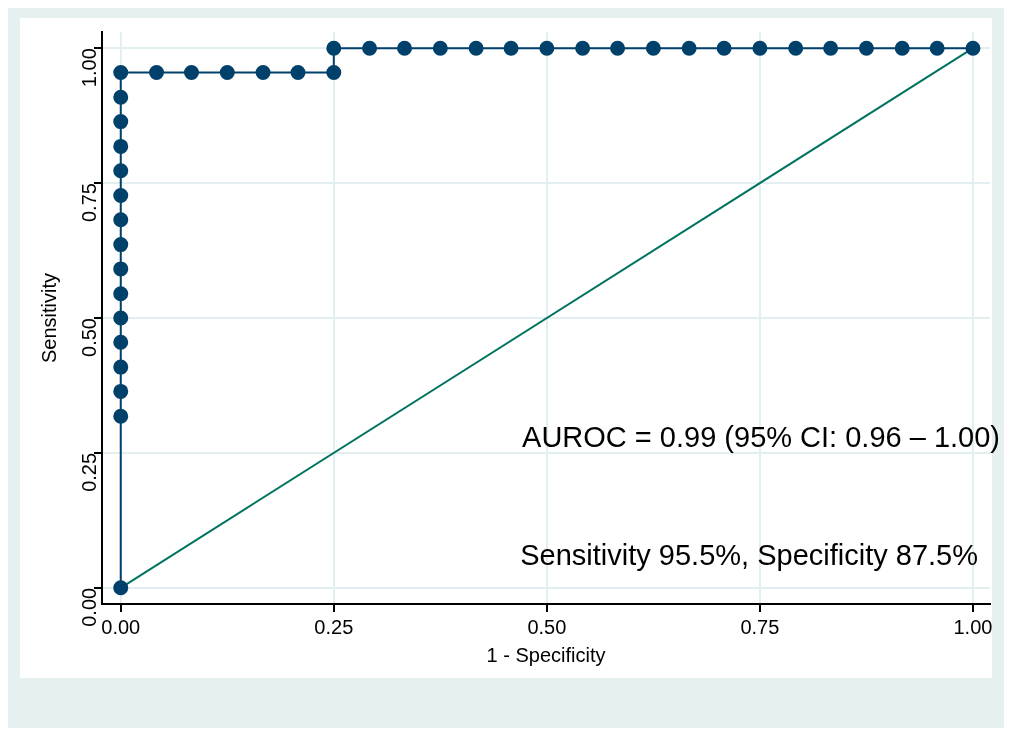  Describe the element at coordinates (546, 654) in the screenshot. I see `x-axis-title: 1 - Specificity` at that location.